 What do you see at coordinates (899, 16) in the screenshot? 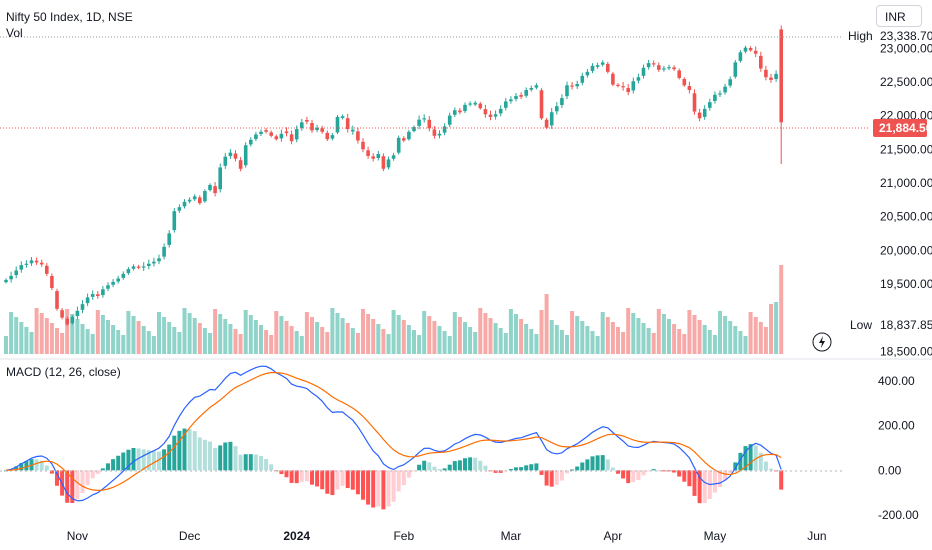
I see `currency-selector: INR` at bounding box center [899, 16].